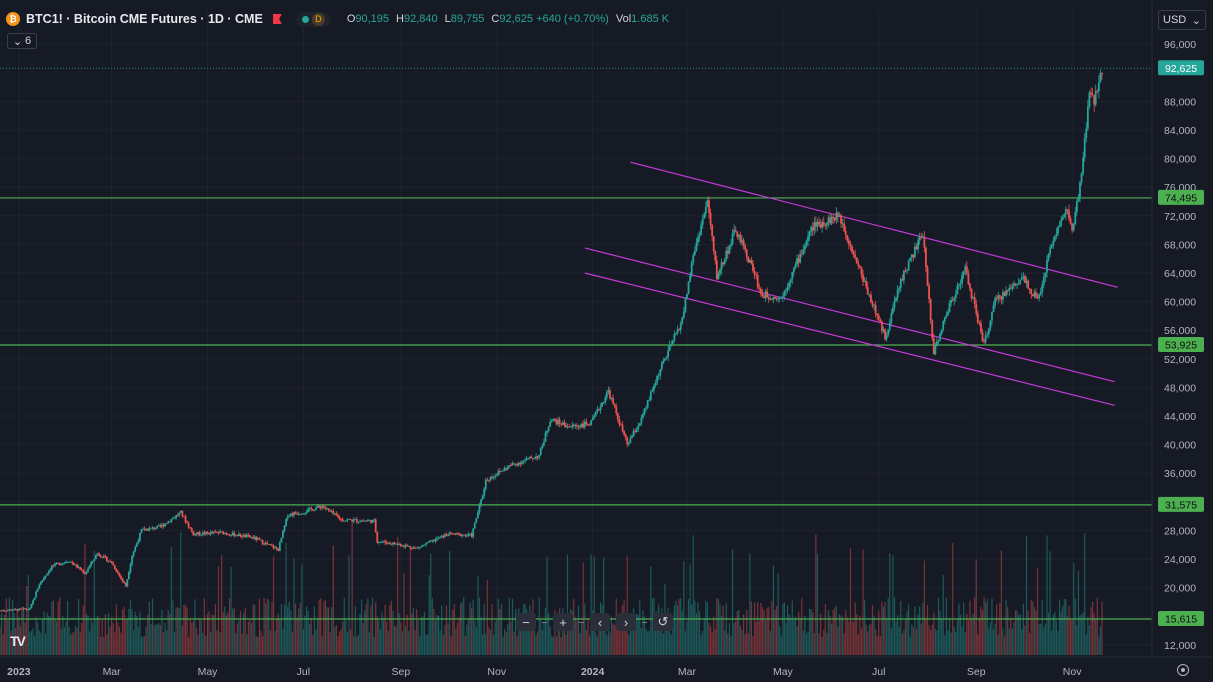 The height and width of the screenshot is (682, 1213). I want to click on flag-icon, so click(277, 19).